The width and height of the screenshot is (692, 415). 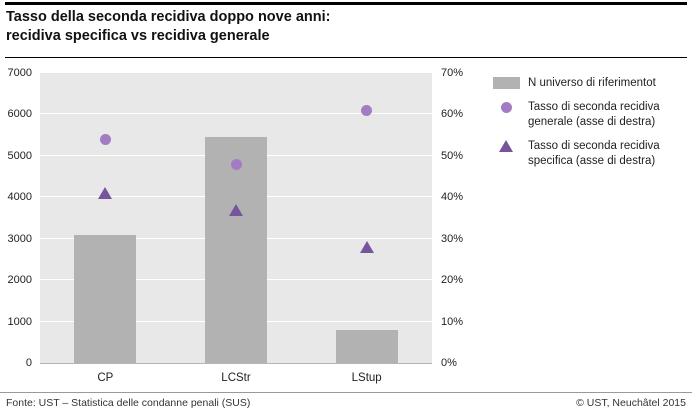 I want to click on left-axis: 0 1000 2000 3000 4000 5000 6000 7000, so click(x=18, y=218).